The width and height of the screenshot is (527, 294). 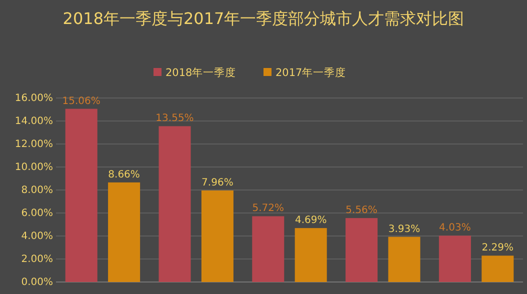 I want to click on chart-title: 2018年一季度与2017年一季度部分城市人才需求对比图, so click(x=263, y=18).